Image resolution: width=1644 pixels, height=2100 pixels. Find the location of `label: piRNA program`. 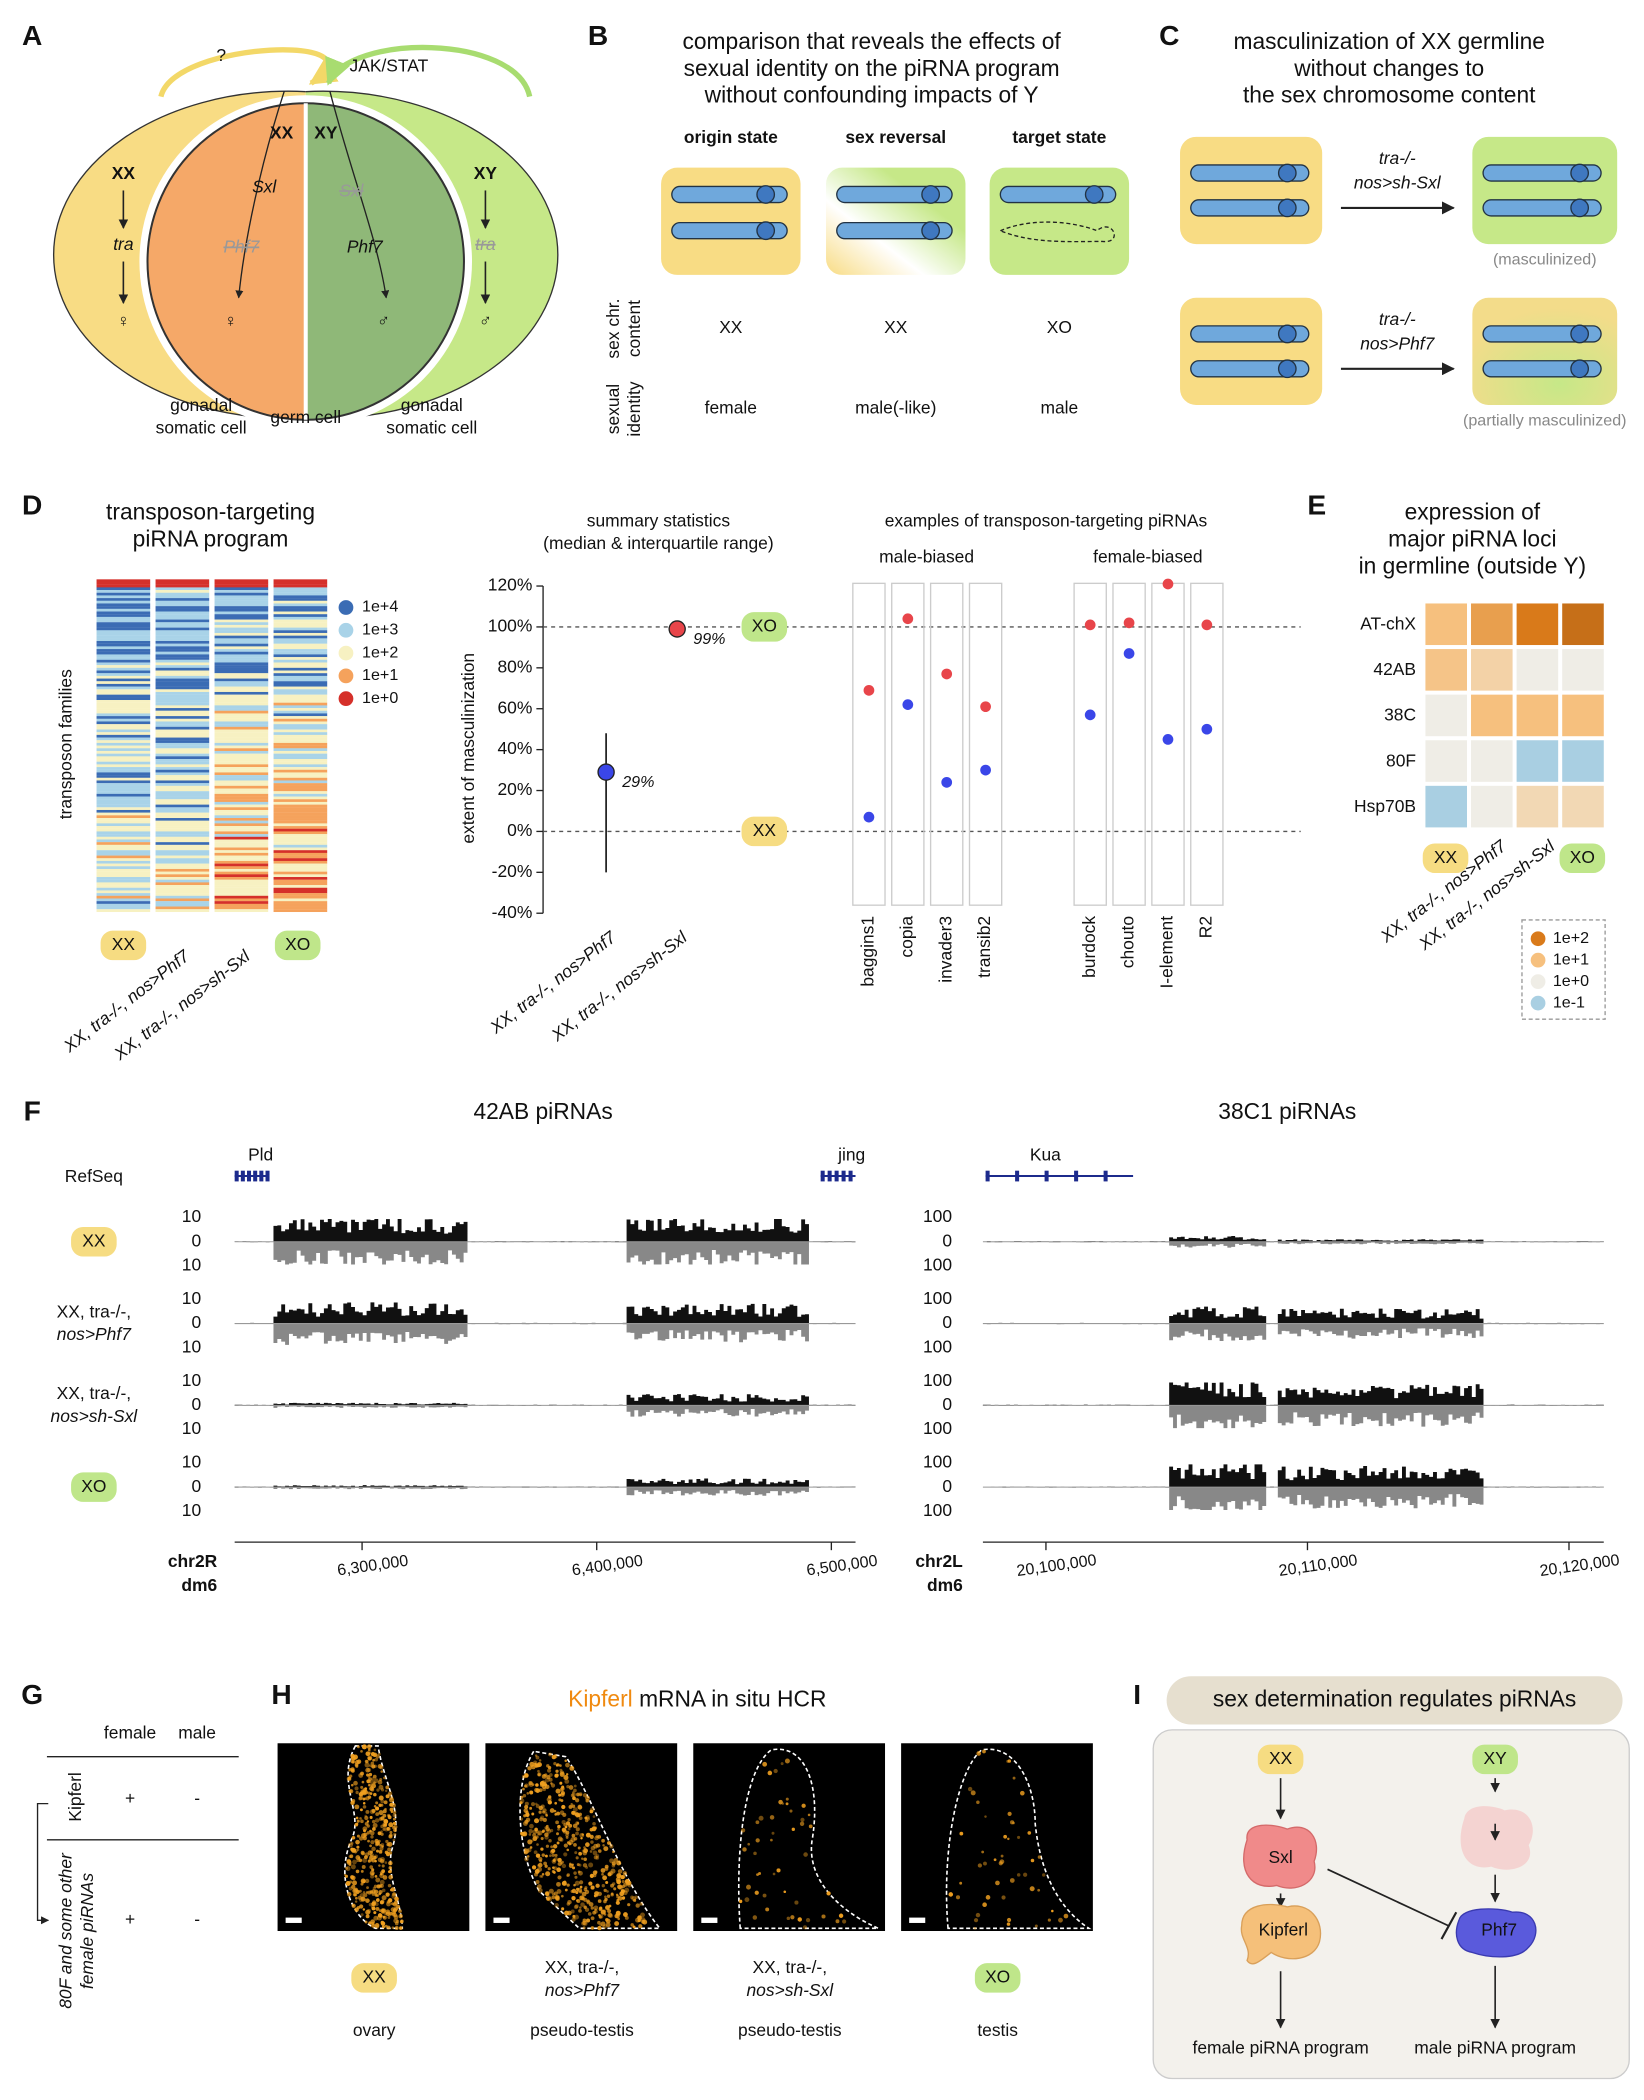

label: piRNA program is located at coordinates (211, 538).